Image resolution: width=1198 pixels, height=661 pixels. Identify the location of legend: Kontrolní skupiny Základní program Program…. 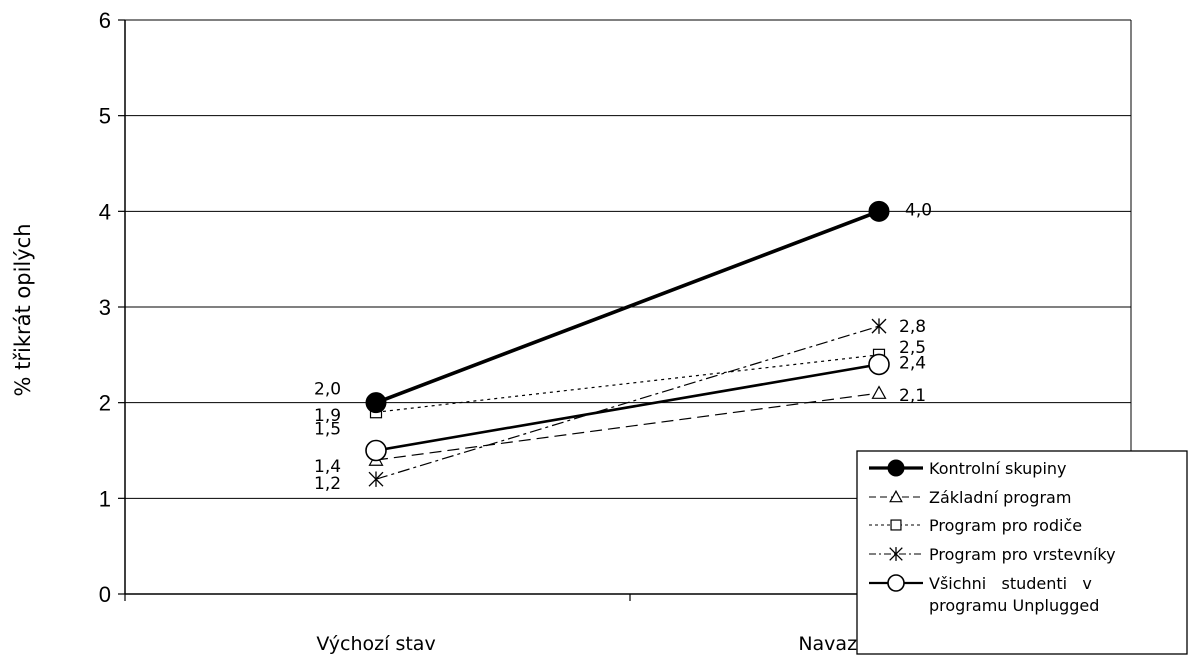
(1022, 552).